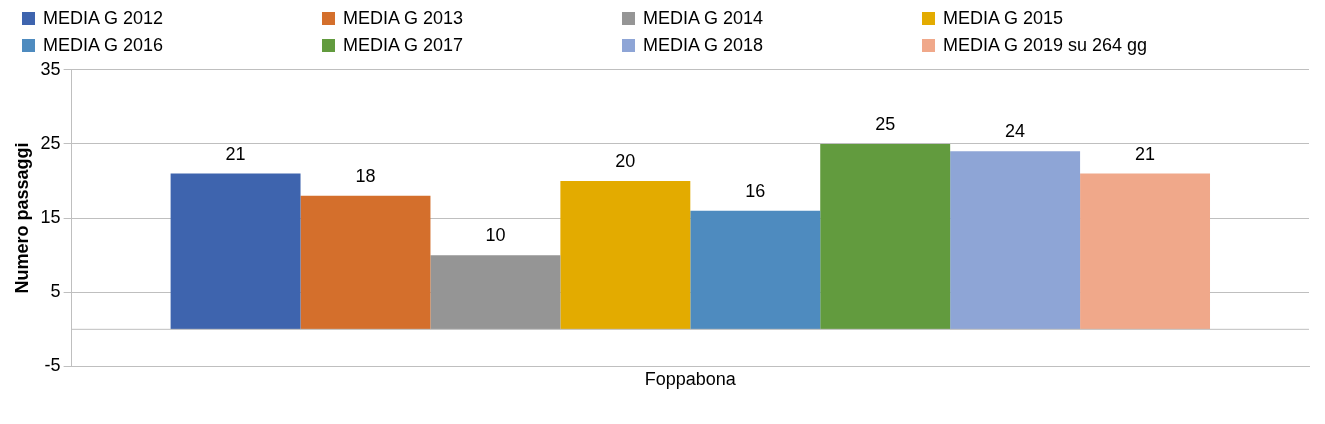 The image size is (1325, 424). I want to click on y-tick-label: -5, so click(52, 365).